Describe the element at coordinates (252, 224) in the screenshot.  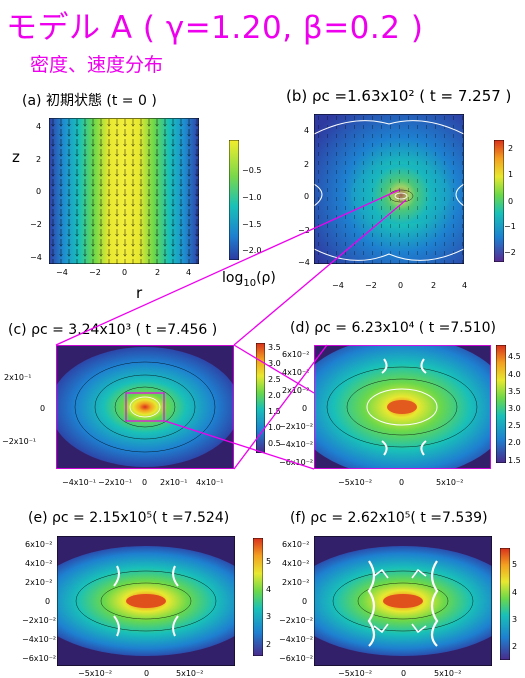
I see `colorbar-tick: −1.5` at that location.